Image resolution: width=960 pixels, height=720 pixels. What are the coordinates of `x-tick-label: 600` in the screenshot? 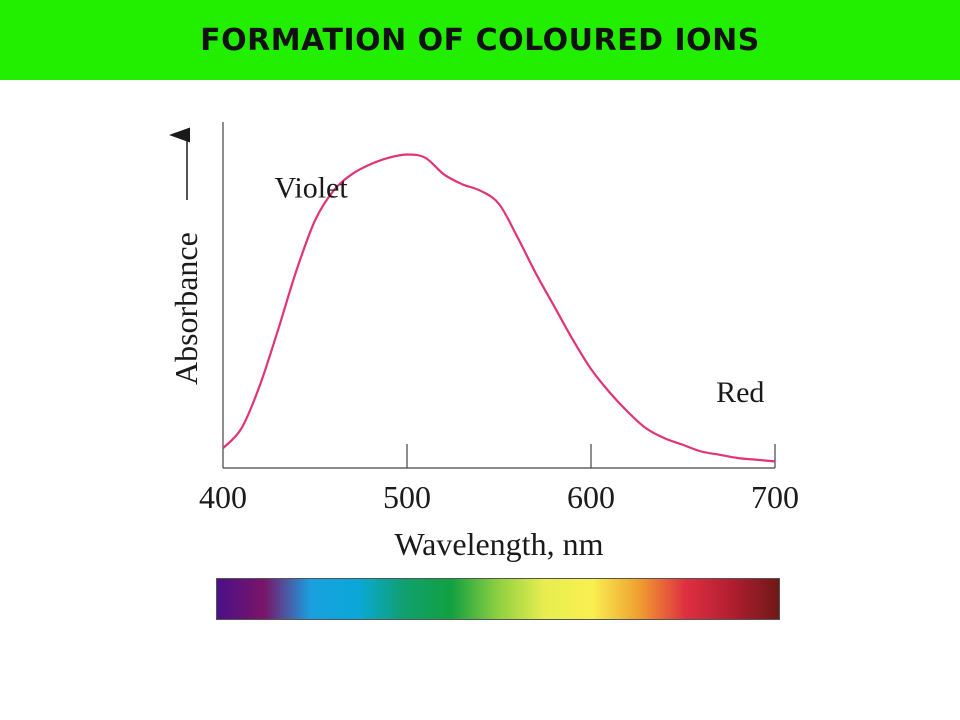 It's located at (591, 497).